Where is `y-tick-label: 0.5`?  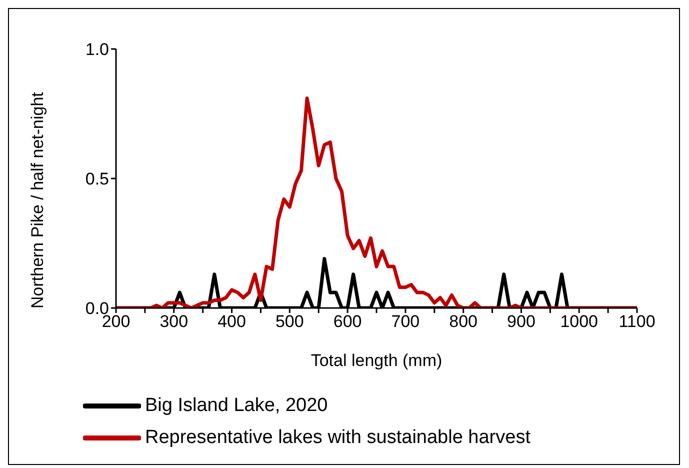 y-tick-label: 0.5 is located at coordinates (97, 179).